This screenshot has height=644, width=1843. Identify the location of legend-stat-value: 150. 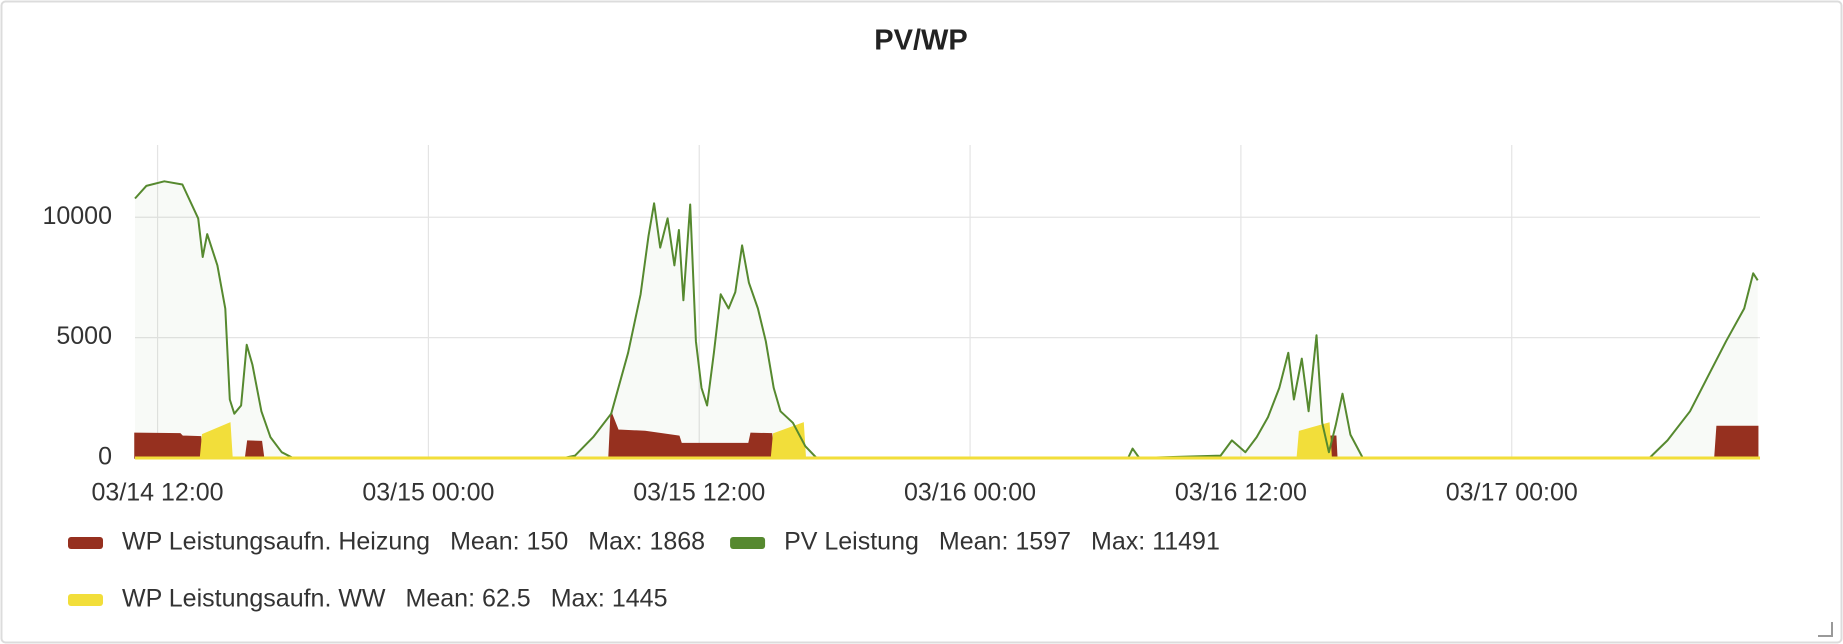
(548, 542).